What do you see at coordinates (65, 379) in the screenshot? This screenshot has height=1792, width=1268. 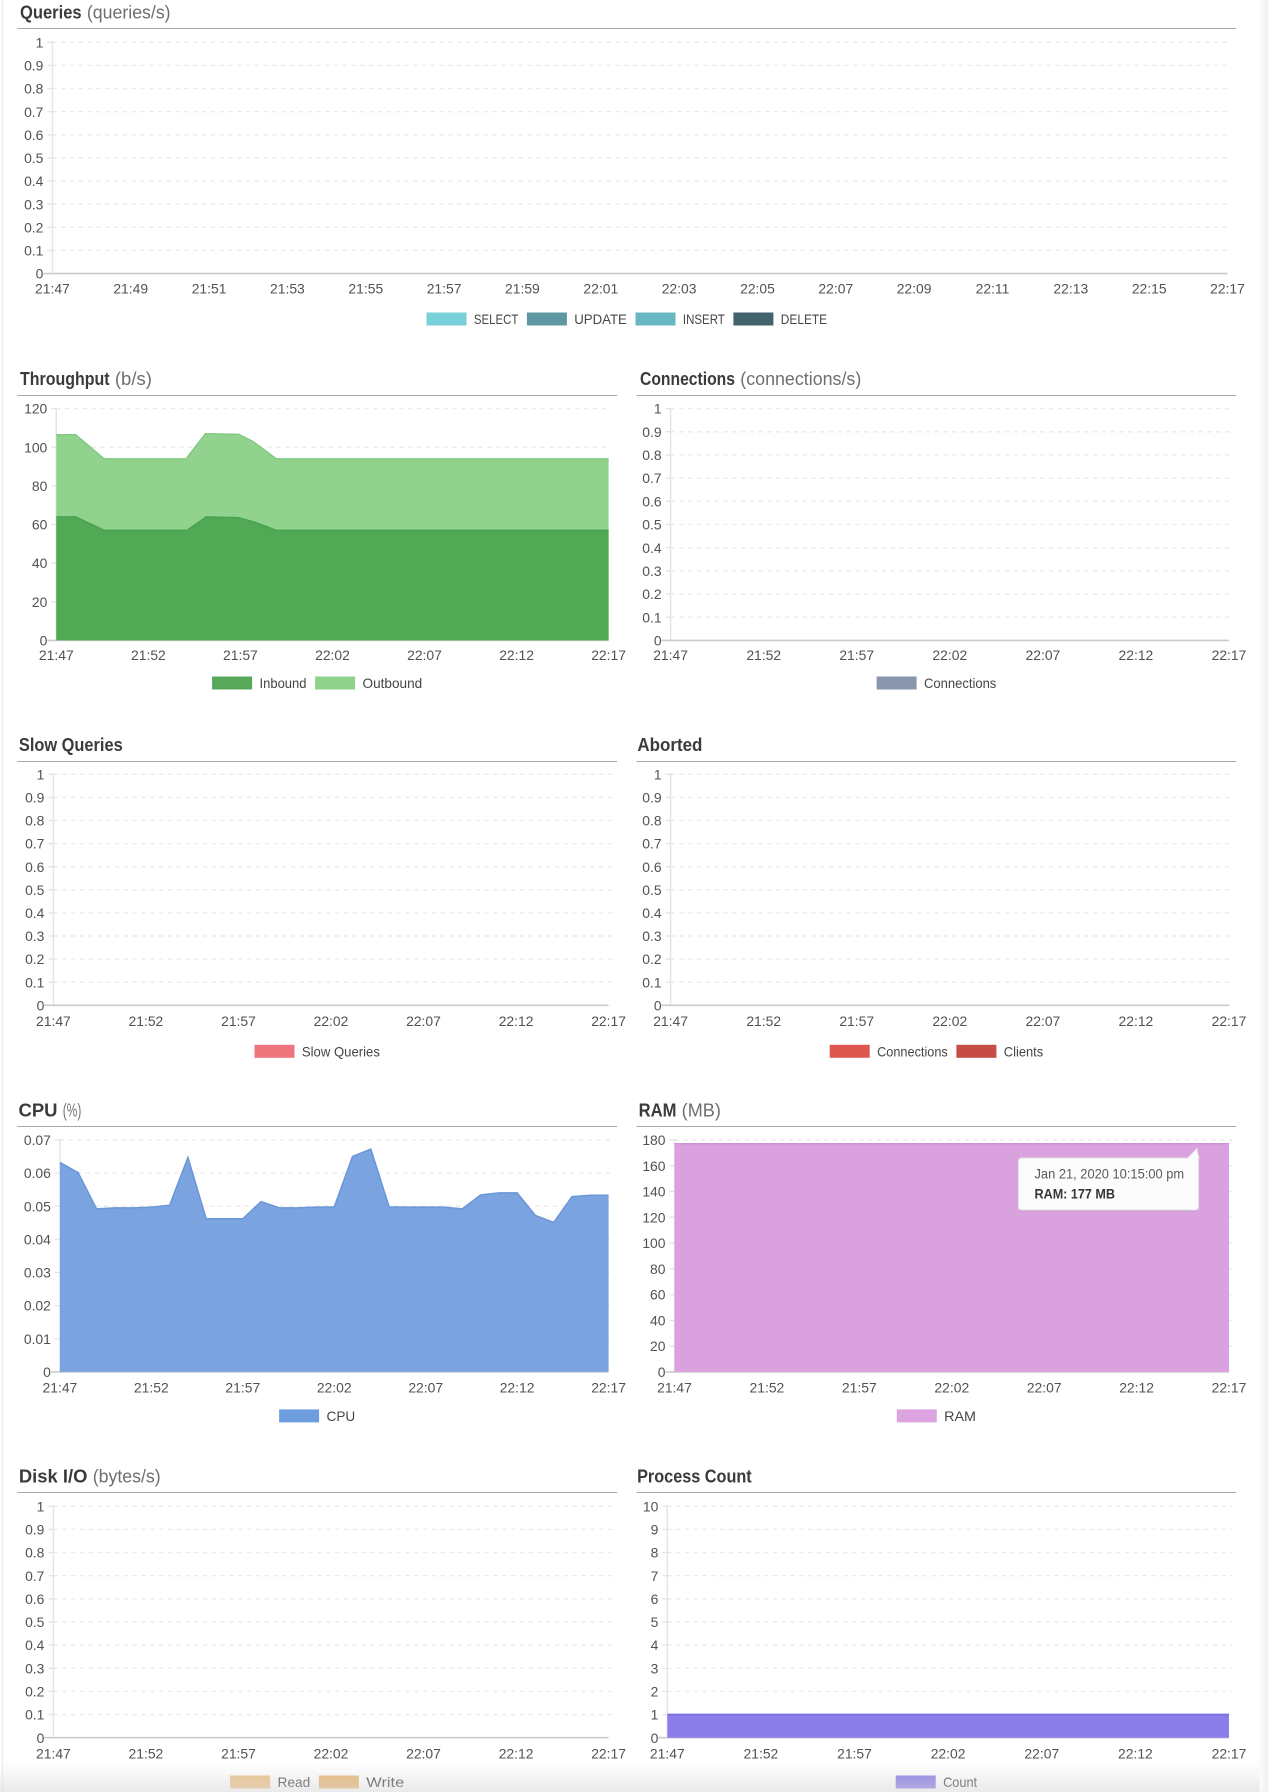 I see `svg-text: Throughput` at bounding box center [65, 379].